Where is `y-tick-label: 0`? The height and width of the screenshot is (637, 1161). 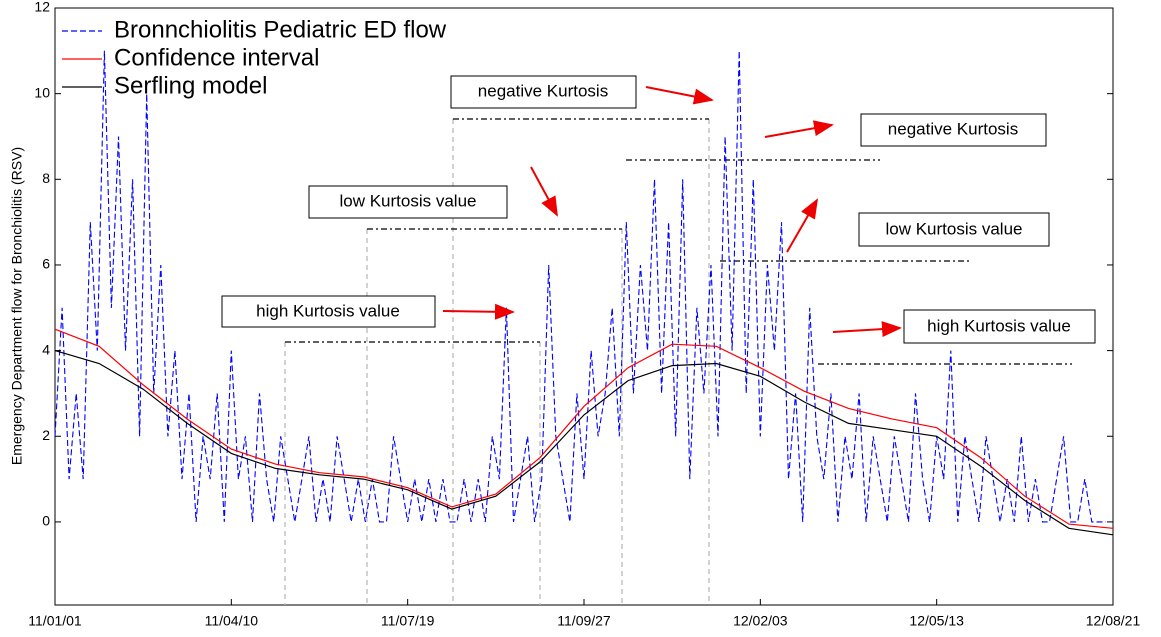
y-tick-label: 0 is located at coordinates (46, 521).